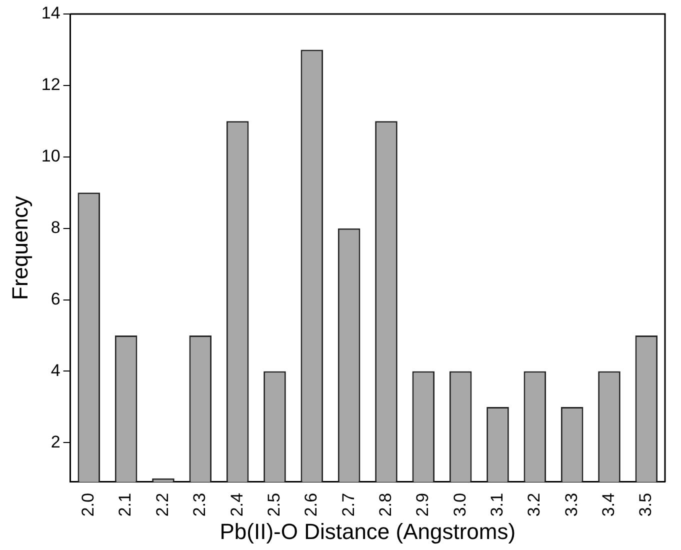  What do you see at coordinates (88, 504) in the screenshot?
I see `x-tick-label: 2.0` at bounding box center [88, 504].